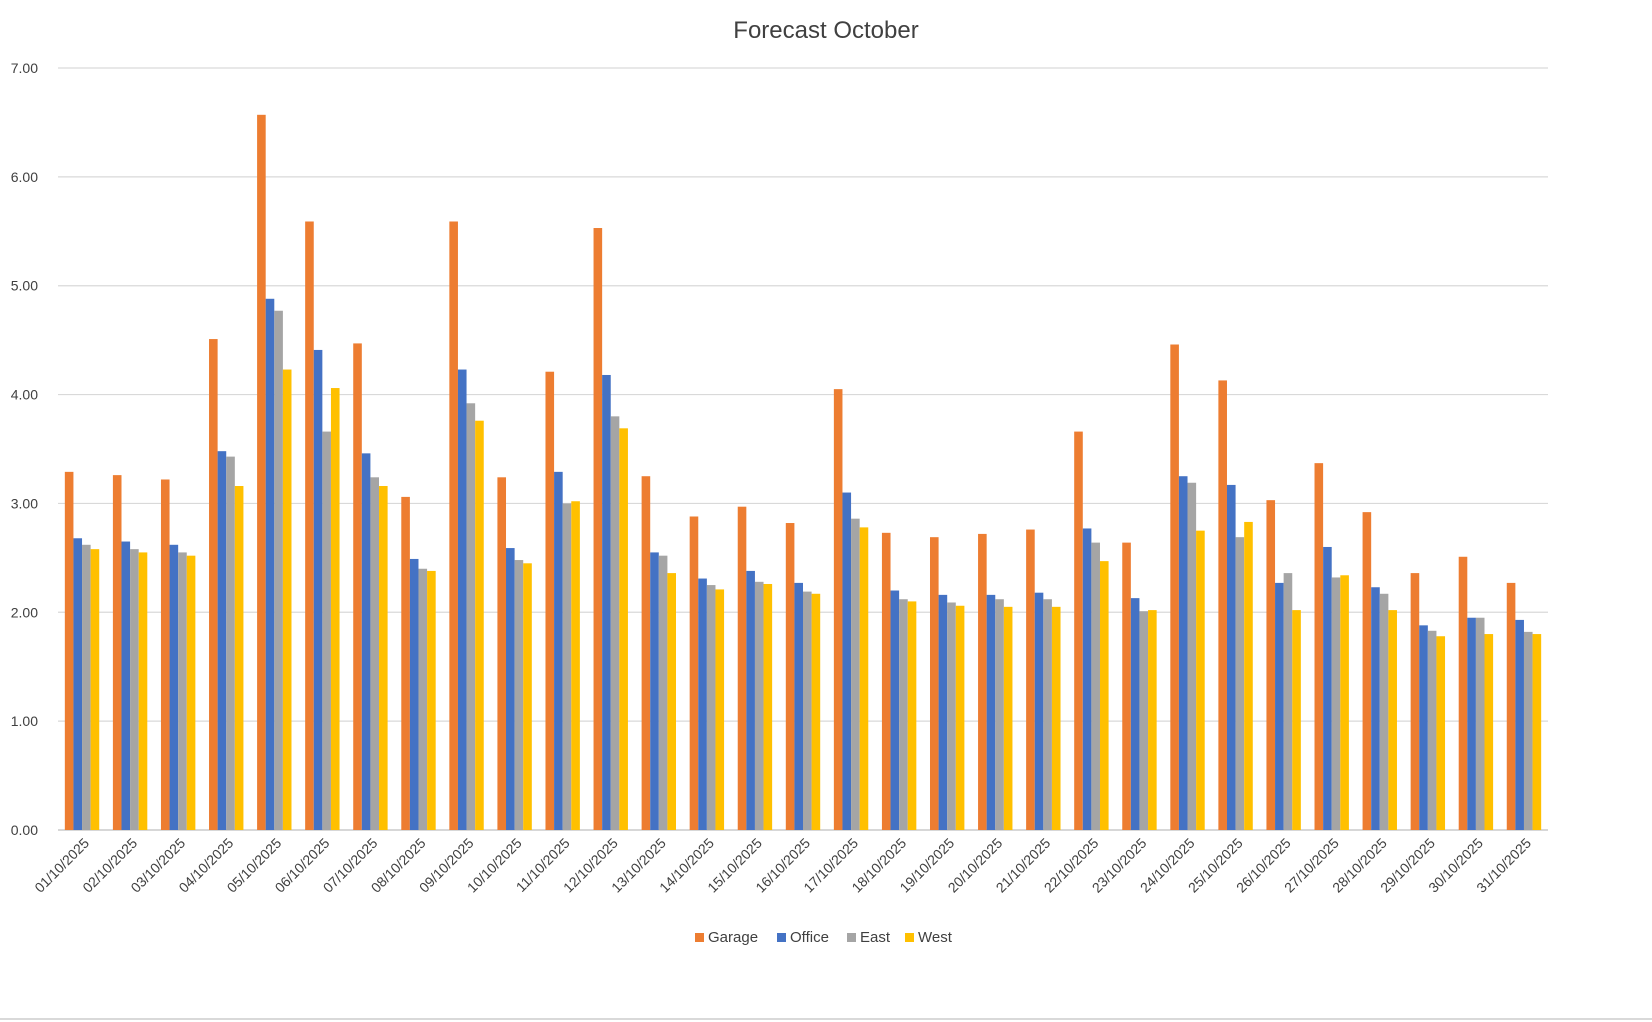 This screenshot has width=1652, height=1022. What do you see at coordinates (24, 286) in the screenshot?
I see `y-tick-label: 5.00` at bounding box center [24, 286].